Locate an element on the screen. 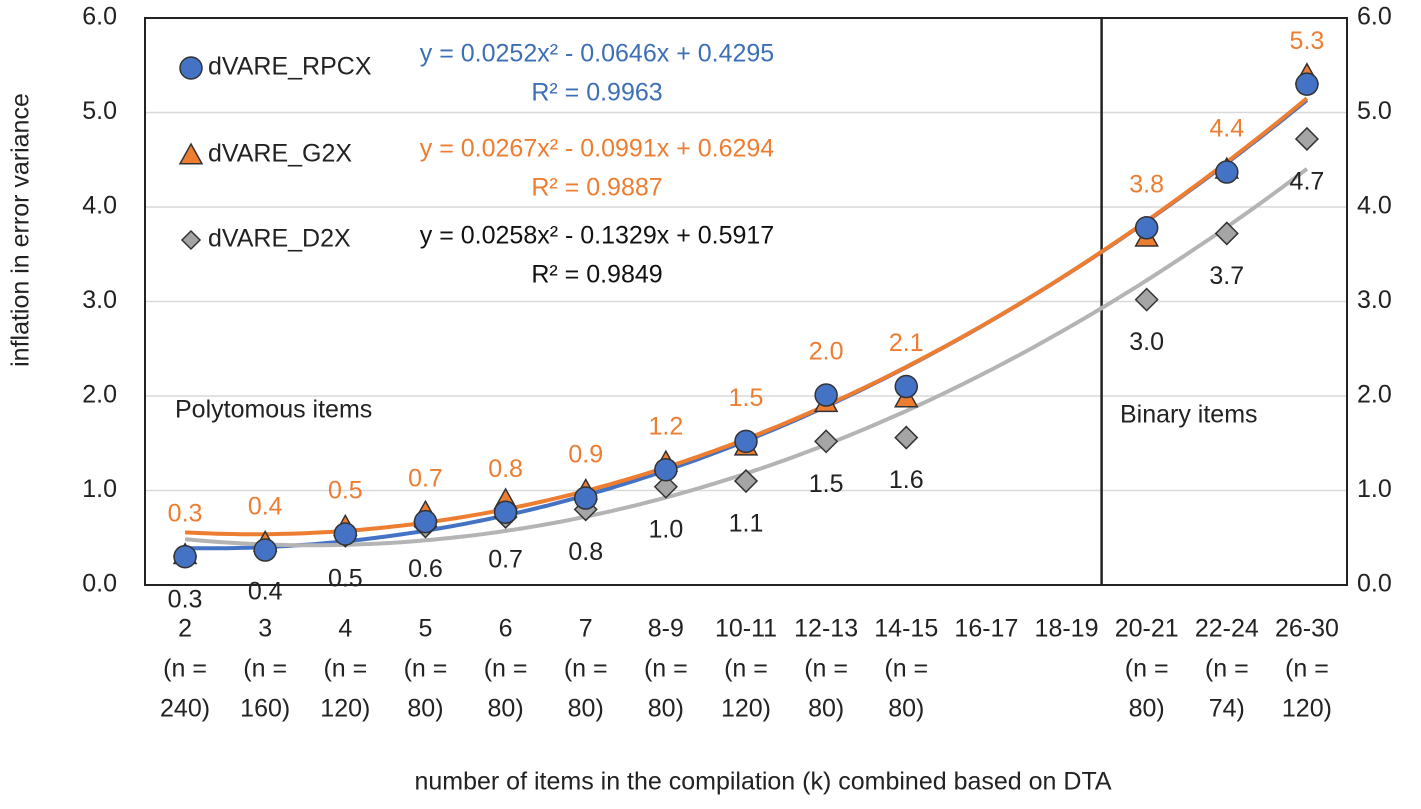  x-tick-label: 74) is located at coordinates (1227, 709).